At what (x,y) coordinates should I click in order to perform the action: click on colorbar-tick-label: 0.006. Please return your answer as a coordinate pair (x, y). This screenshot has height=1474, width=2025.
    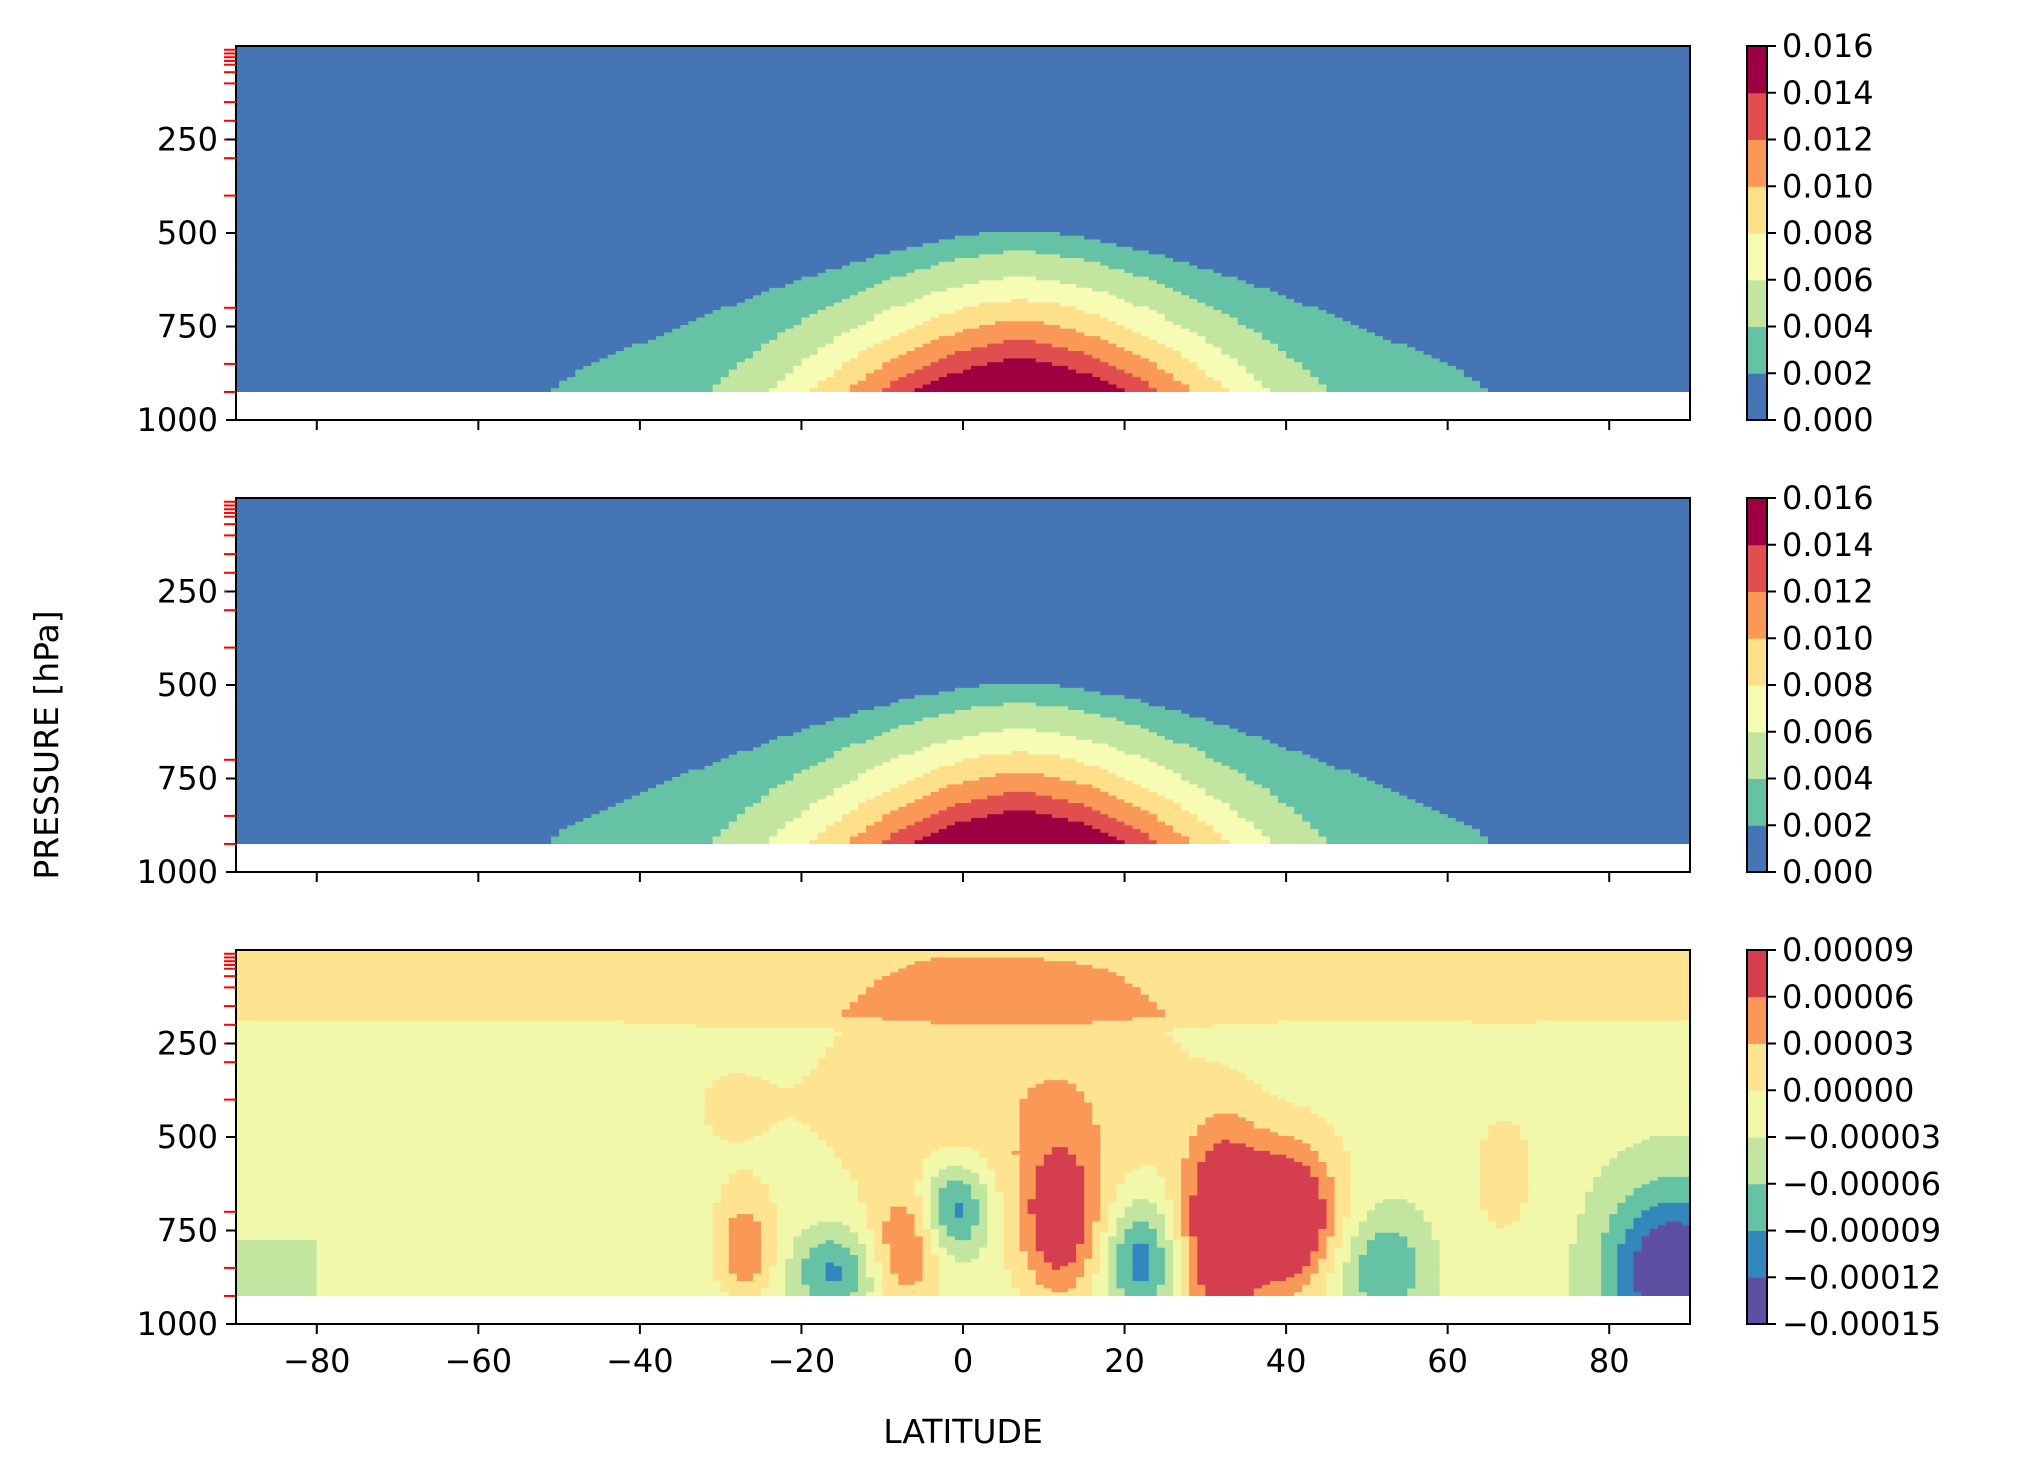
    Looking at the image, I should click on (1828, 732).